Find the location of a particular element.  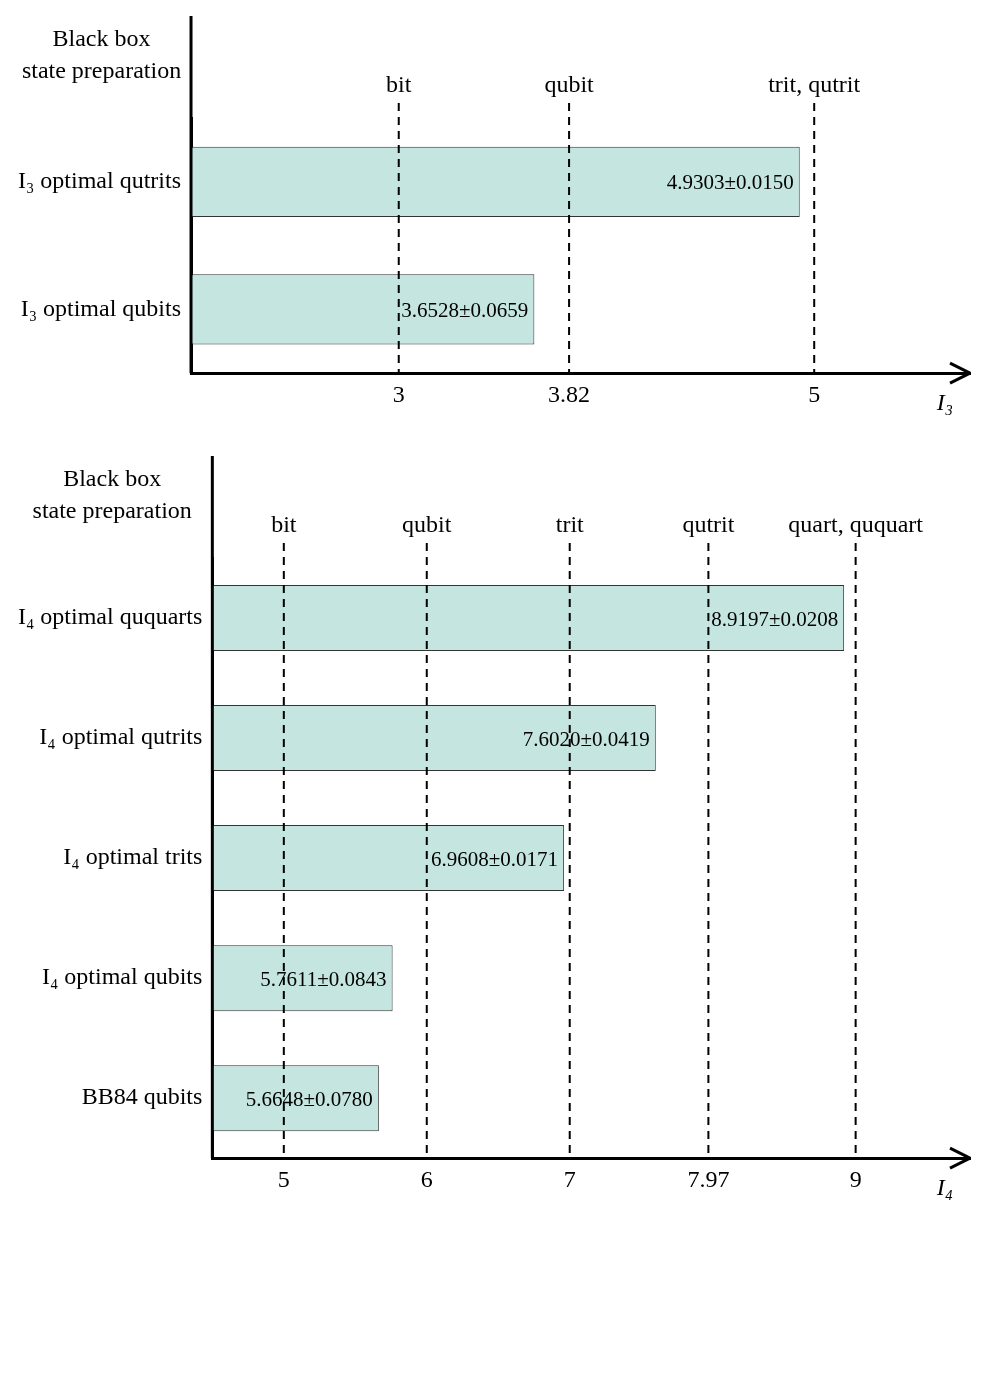

y-tick-label: I₃ optimal qutrits is located at coordinates (99, 180).